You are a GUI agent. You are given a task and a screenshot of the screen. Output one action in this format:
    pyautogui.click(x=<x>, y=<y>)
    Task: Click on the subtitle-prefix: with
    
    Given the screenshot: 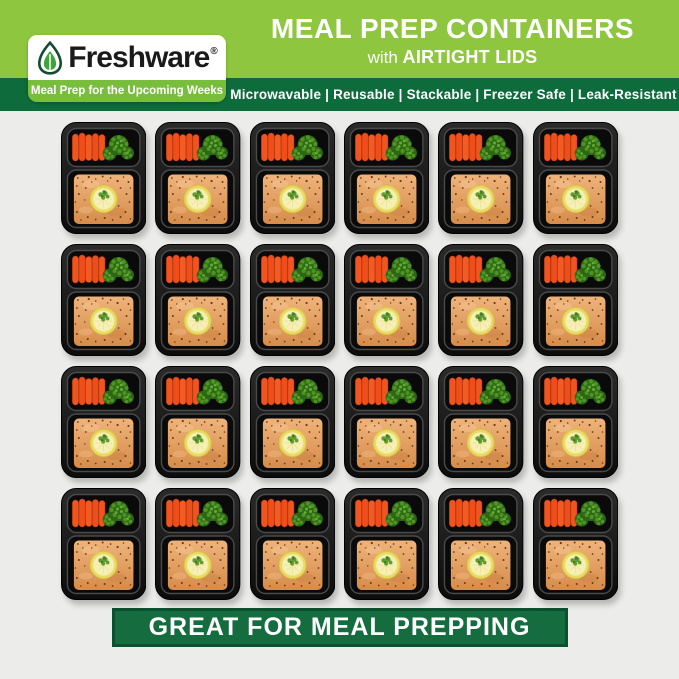 What is the action you would take?
    pyautogui.click(x=382, y=57)
    